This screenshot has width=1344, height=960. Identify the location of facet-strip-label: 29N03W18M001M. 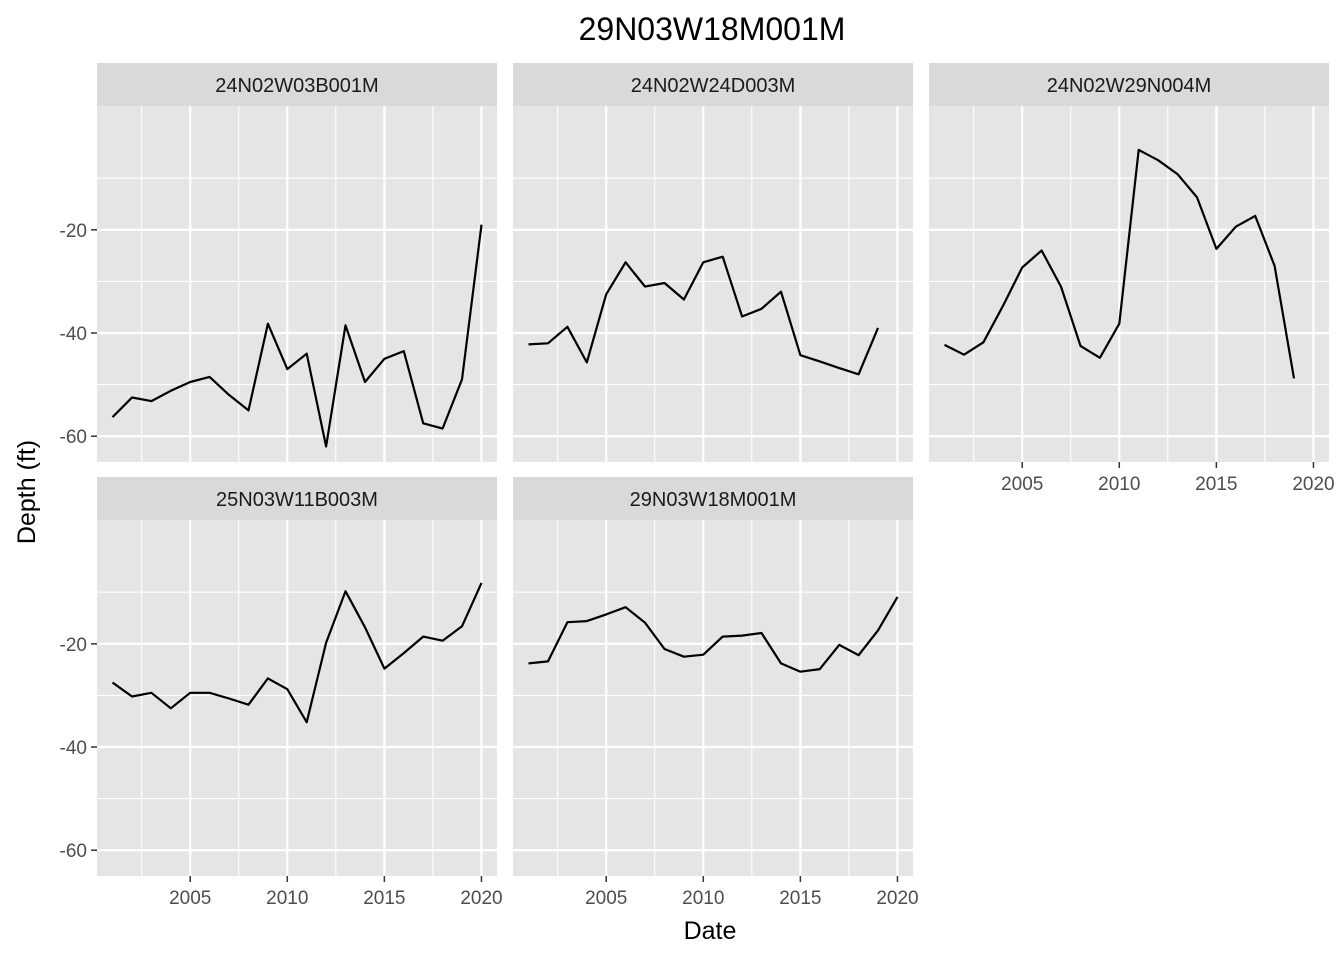
(713, 500).